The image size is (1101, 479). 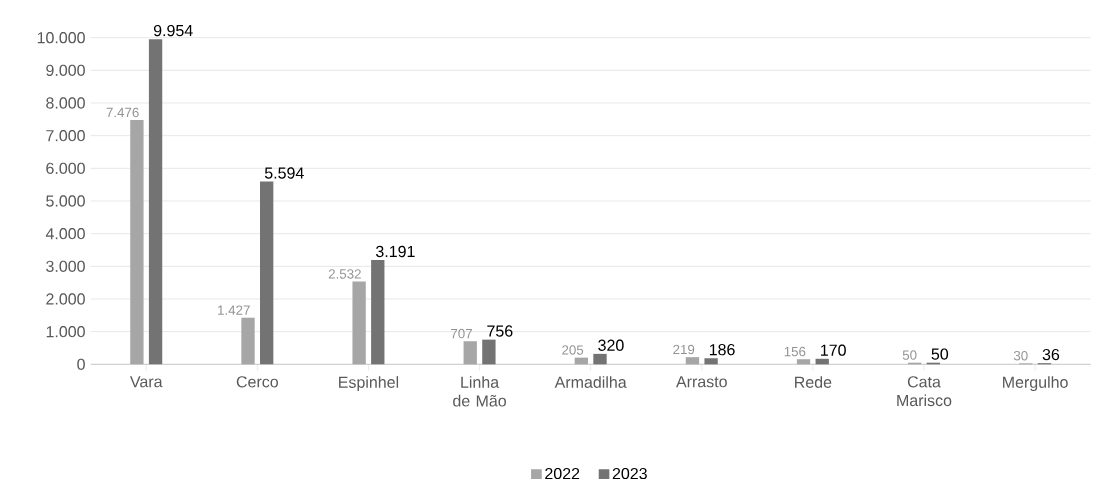 What do you see at coordinates (629, 473) in the screenshot?
I see `legend-label: 2023` at bounding box center [629, 473].